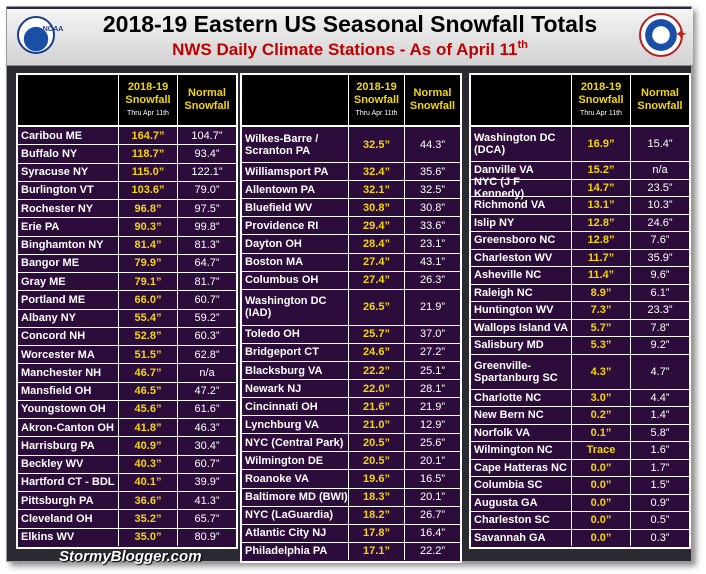 The image size is (706, 574). Describe the element at coordinates (663, 35) in the screenshot. I see `nws-logo-icon: ✦` at that location.